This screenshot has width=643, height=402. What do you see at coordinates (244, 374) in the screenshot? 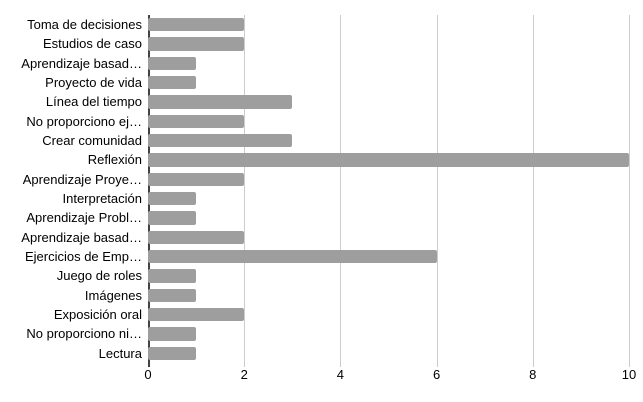
I see `x-tick-label: 2` at bounding box center [244, 374].